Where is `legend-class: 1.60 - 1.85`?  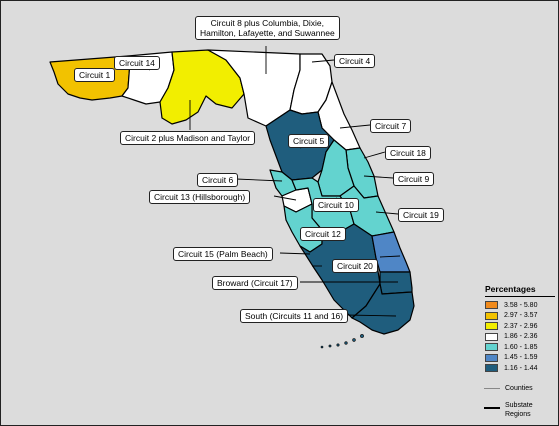
legend-class: 1.60 - 1.85 is located at coordinates (519, 347).